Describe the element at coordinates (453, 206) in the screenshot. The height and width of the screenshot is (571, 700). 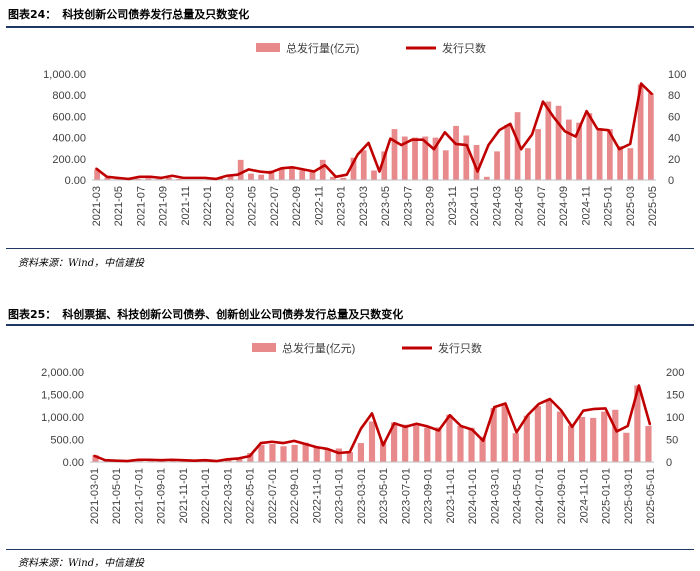
I see `x-tick-label: 2023-11` at that location.